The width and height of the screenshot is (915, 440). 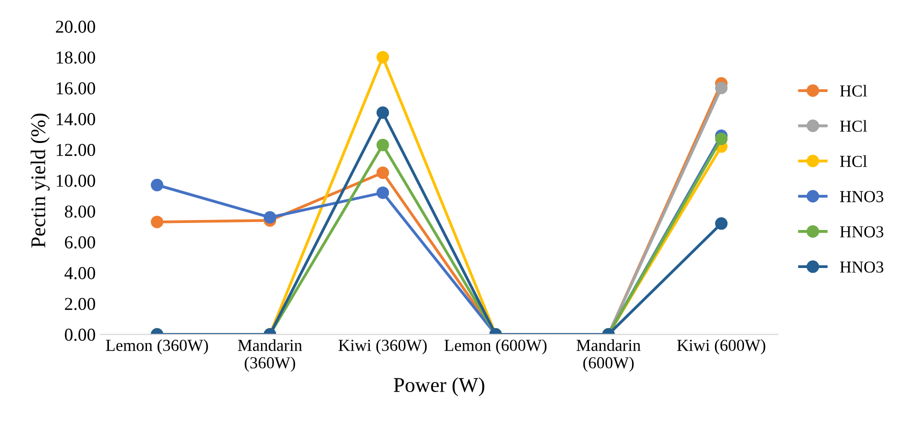 What do you see at coordinates (80, 334) in the screenshot?
I see `y-tick-label: 0.00` at bounding box center [80, 334].